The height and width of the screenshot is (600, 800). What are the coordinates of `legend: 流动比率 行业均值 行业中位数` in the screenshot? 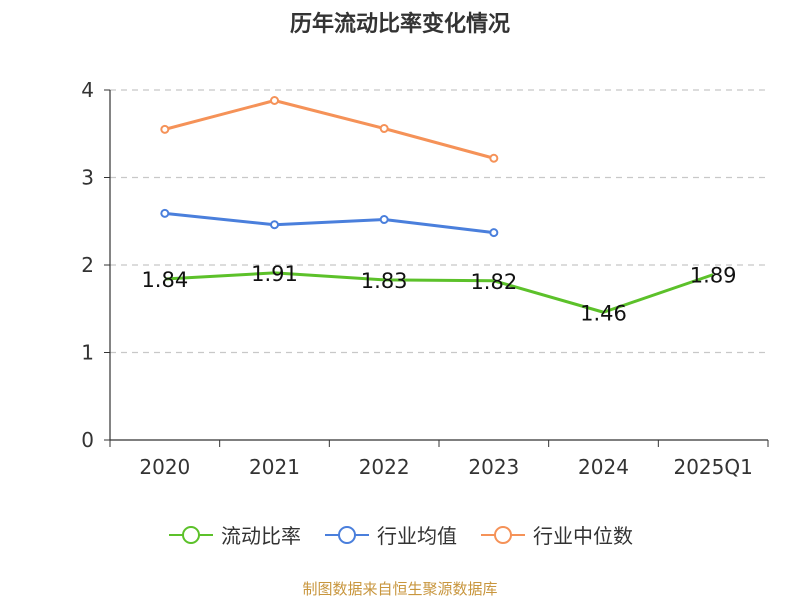 It's located at (400, 534).